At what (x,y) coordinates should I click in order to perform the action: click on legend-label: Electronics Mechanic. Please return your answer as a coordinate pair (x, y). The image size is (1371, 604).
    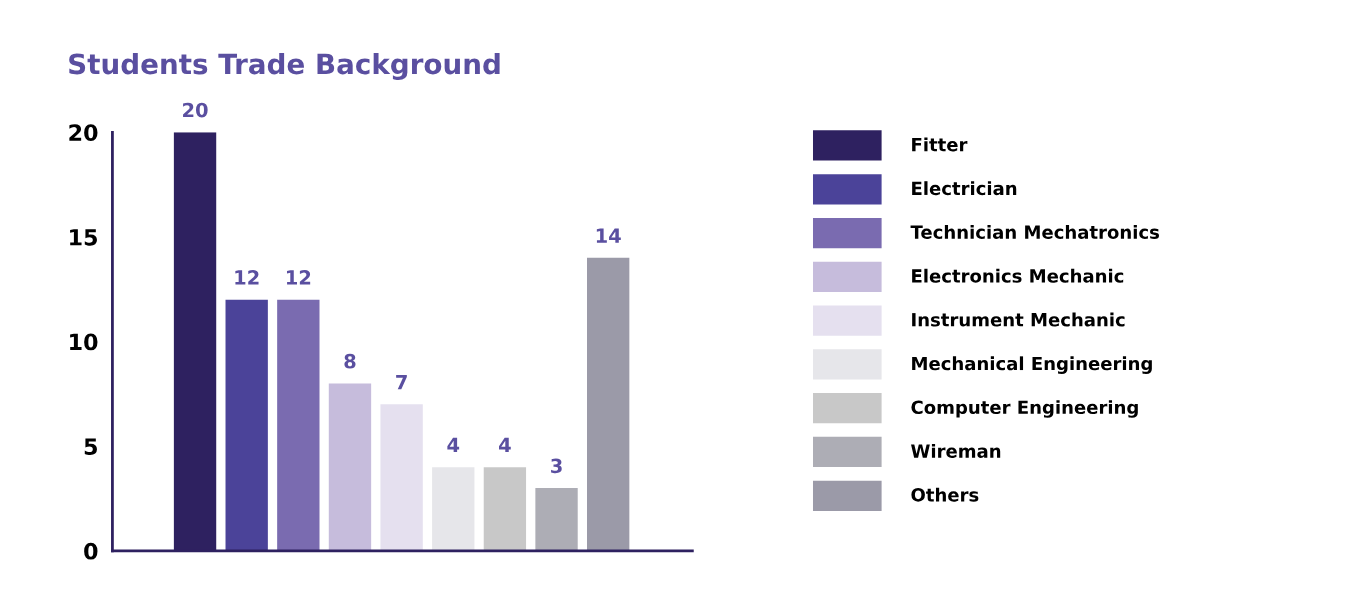
    Looking at the image, I should click on (1018, 275).